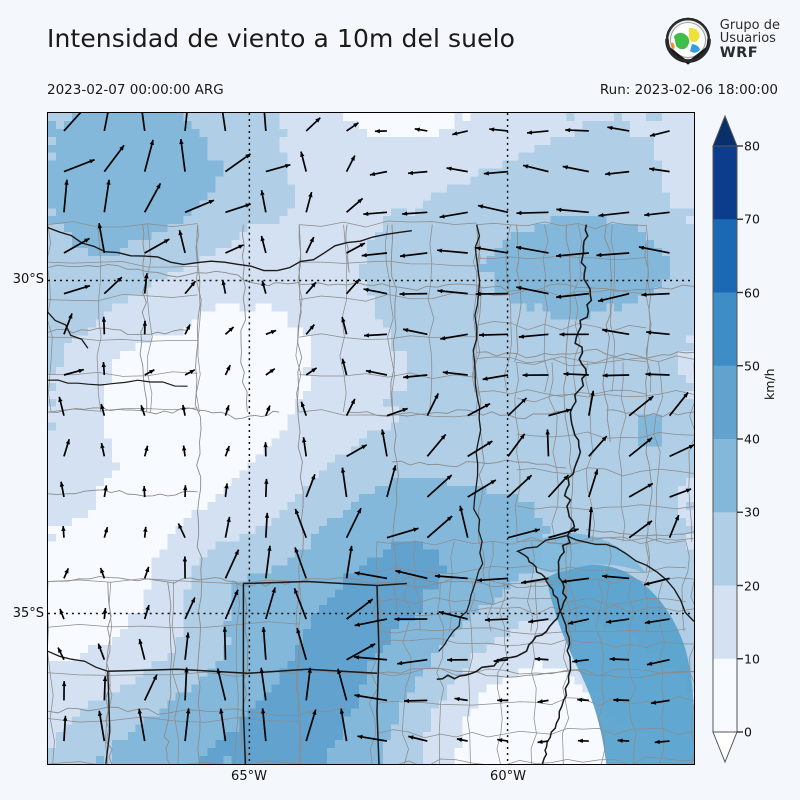 This screenshot has height=800, width=800. I want to click on colorbar-tick-0: 0, so click(748, 732).